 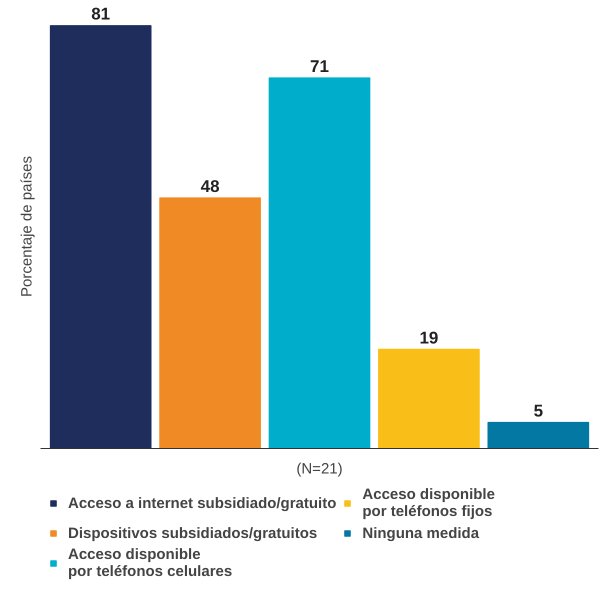 I want to click on data-label: 71, so click(x=319, y=66).